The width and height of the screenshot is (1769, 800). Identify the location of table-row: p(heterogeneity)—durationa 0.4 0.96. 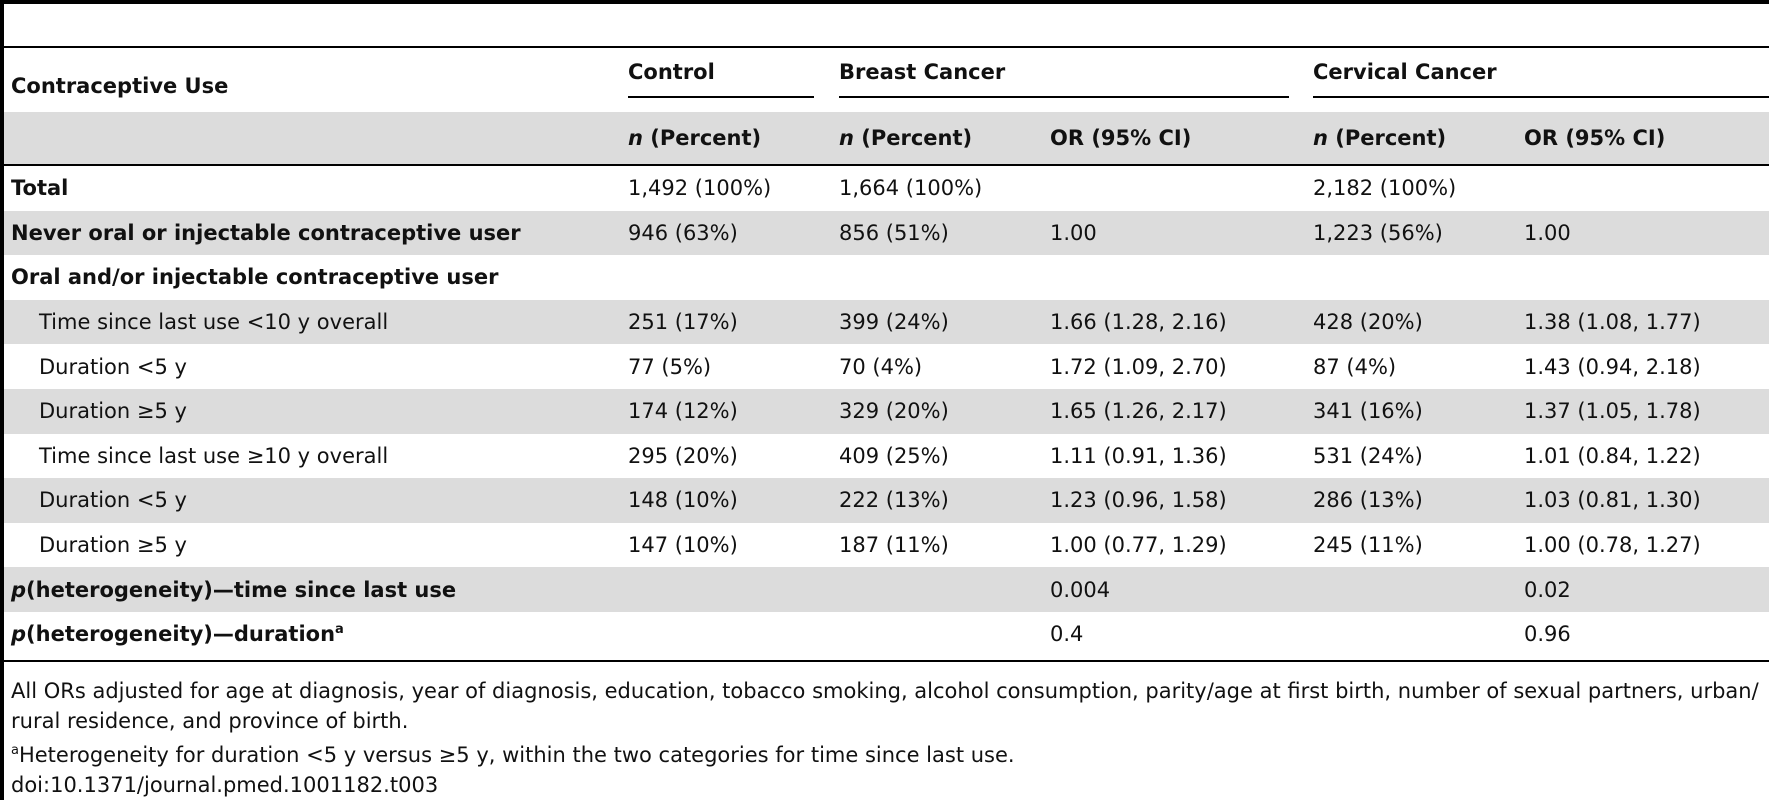
(886, 634).